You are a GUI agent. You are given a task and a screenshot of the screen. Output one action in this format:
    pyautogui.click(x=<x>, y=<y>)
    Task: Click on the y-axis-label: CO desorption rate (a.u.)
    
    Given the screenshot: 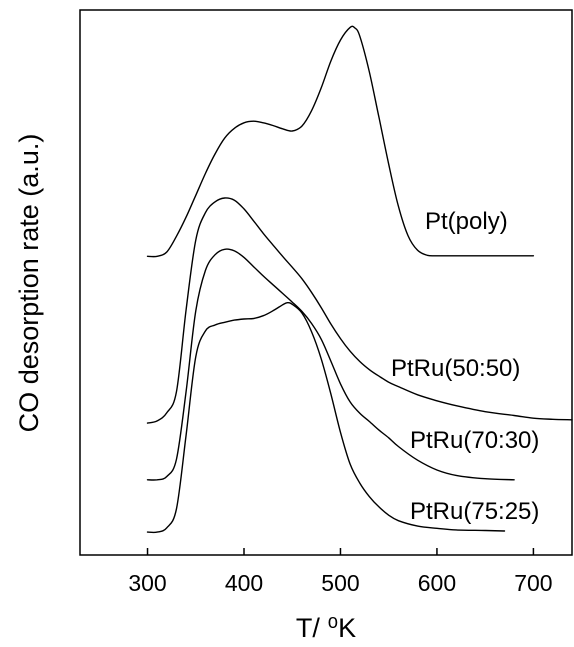 What is the action you would take?
    pyautogui.click(x=29, y=283)
    